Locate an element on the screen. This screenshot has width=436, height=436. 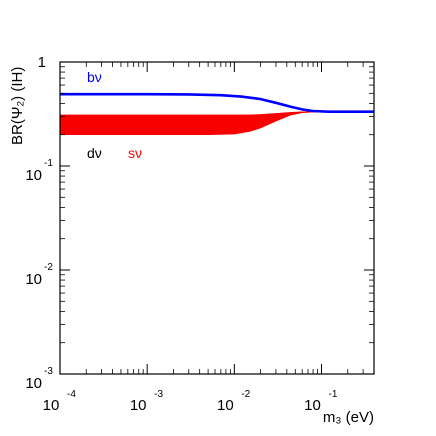
annotation-dnu: dν is located at coordinates (94, 153).